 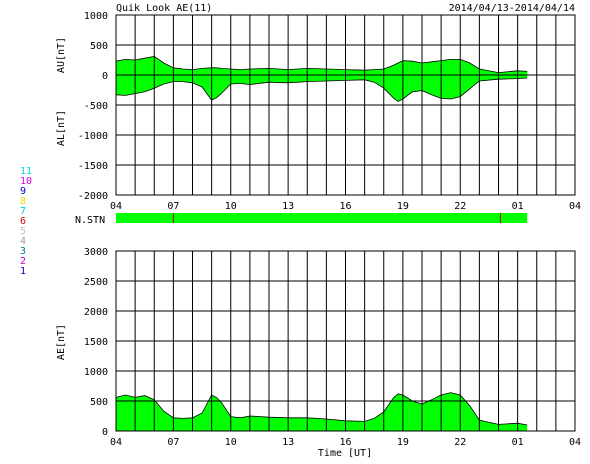 I want to click on ae-y-tick-label: 1500, so click(x=96, y=342).